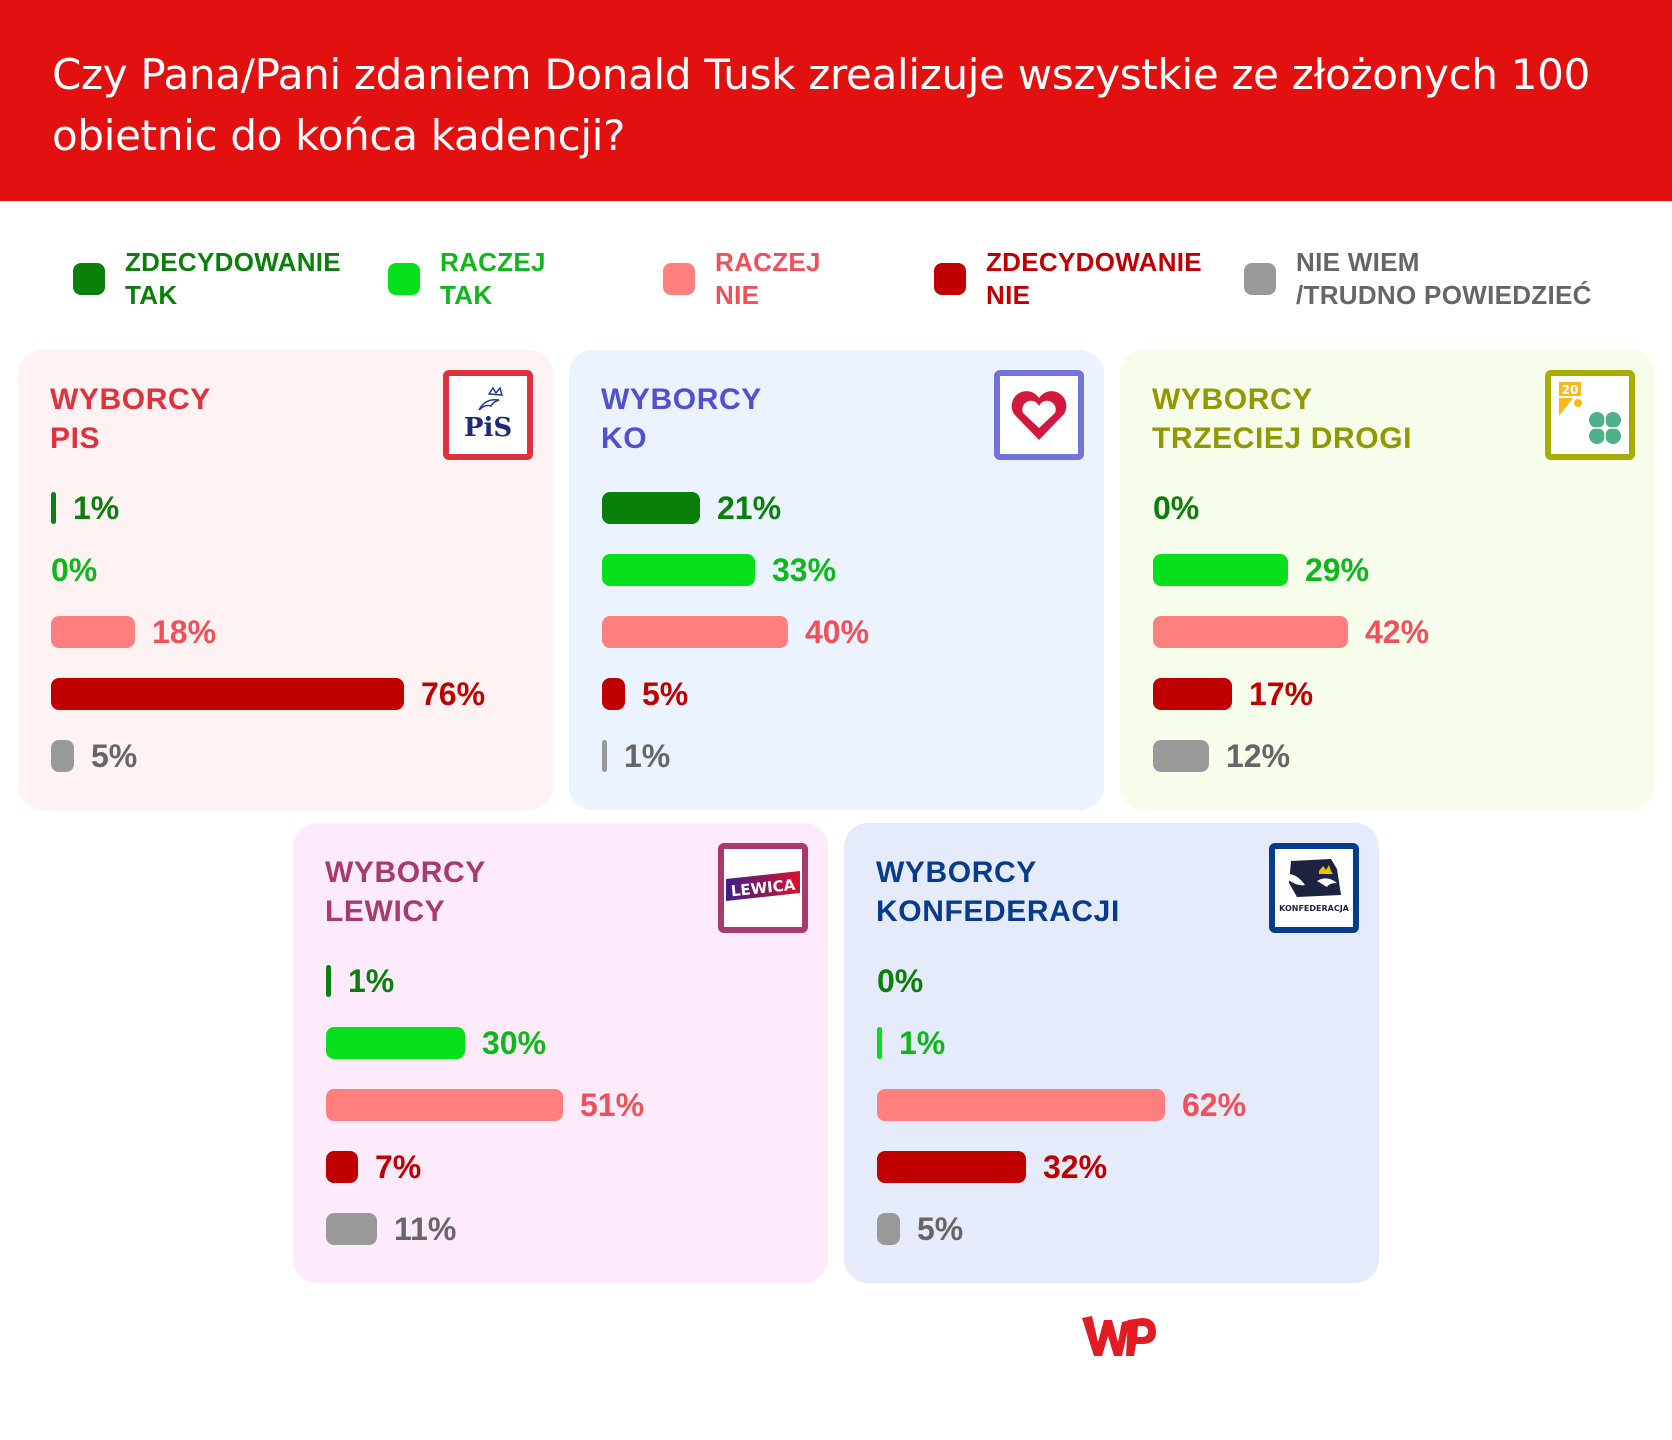 This screenshot has height=1440, width=1672. Describe the element at coordinates (998, 892) in the screenshot. I see `panel-title: WYBORCY KONFEDERACJI` at that location.